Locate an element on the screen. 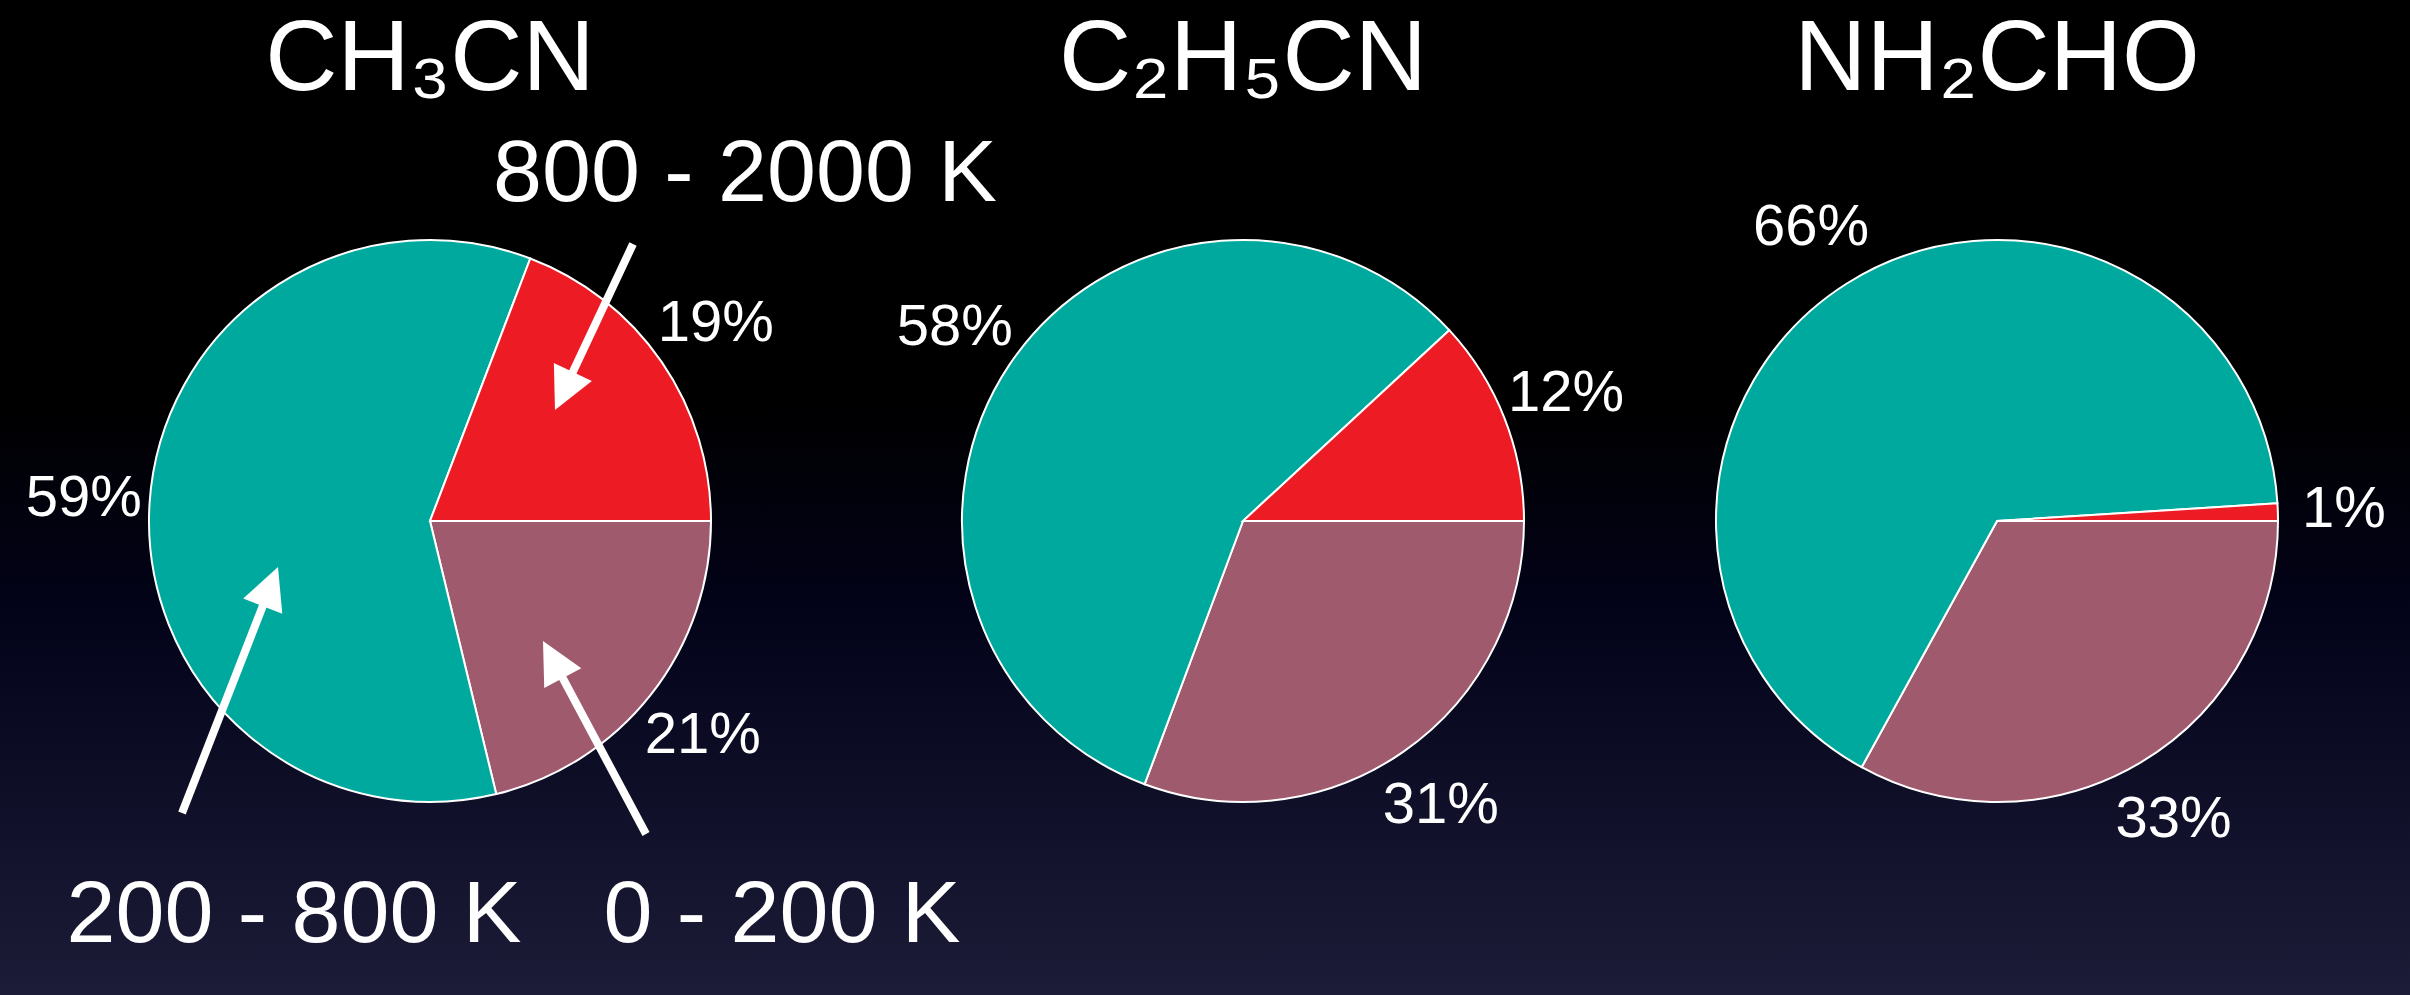 The width and height of the screenshot is (2410, 995). data-label: 59% is located at coordinates (83, 495).